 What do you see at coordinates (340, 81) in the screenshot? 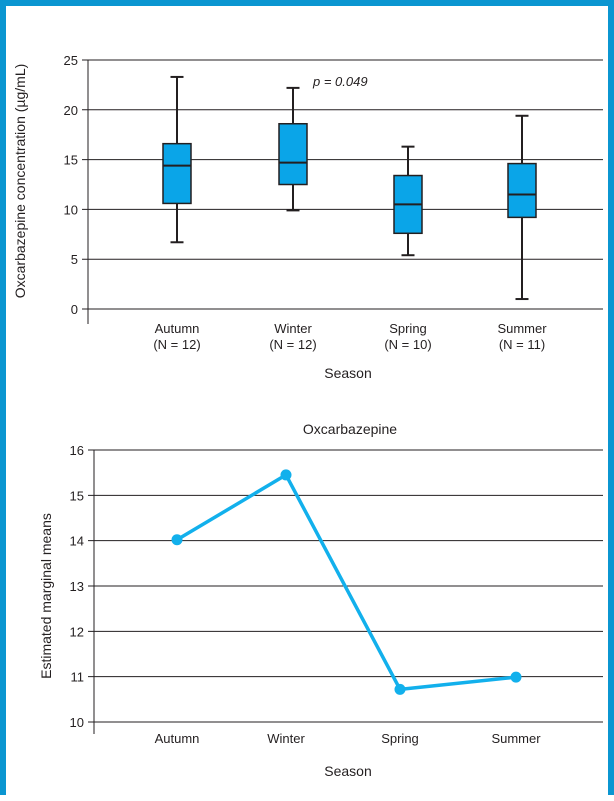
I see `p-value-annotation: p = 0.049` at bounding box center [340, 81].